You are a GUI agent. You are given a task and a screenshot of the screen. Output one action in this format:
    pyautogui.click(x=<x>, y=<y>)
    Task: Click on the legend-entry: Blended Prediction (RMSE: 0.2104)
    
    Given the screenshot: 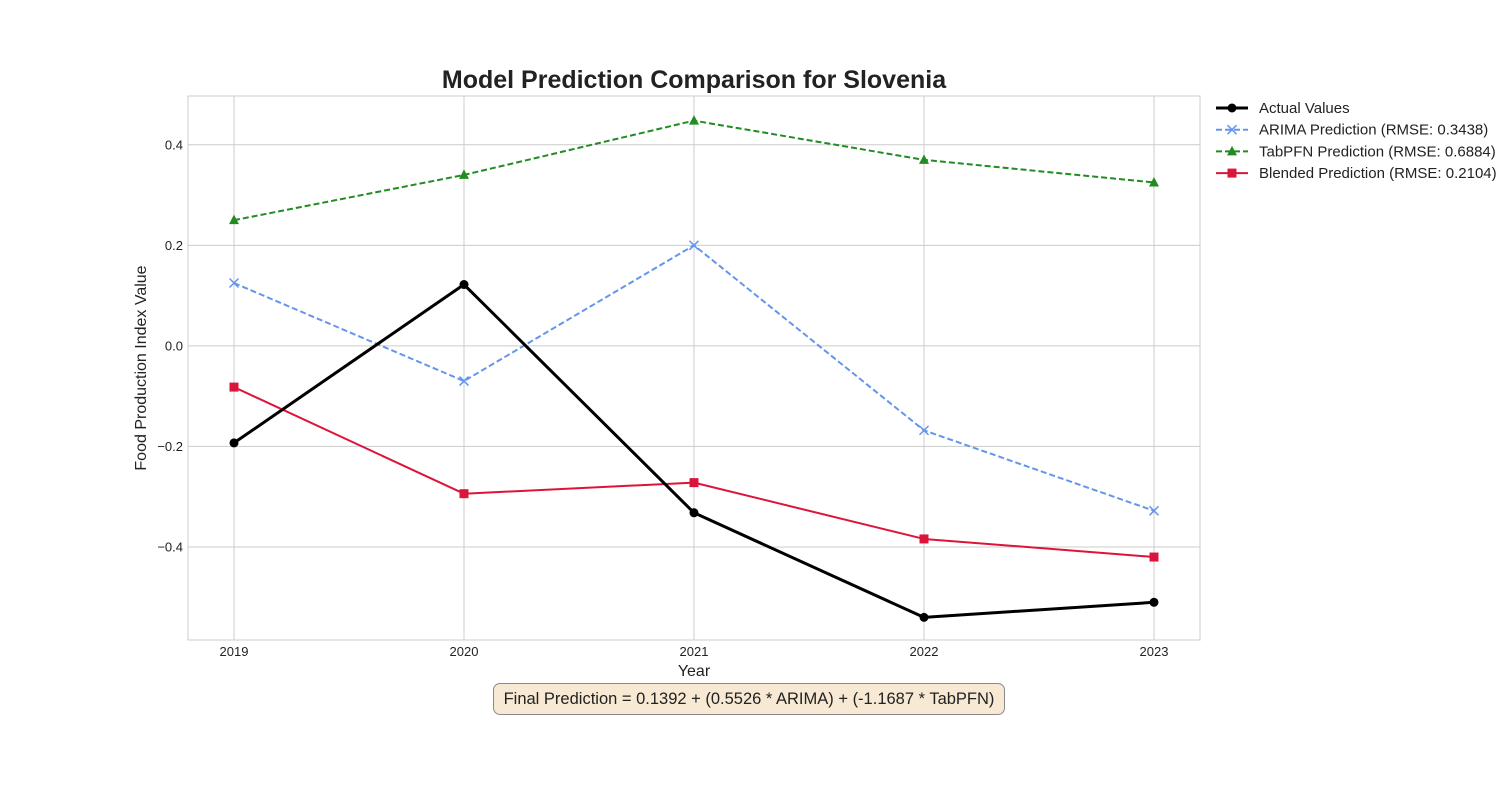 What is the action you would take?
    pyautogui.click(x=1356, y=173)
    